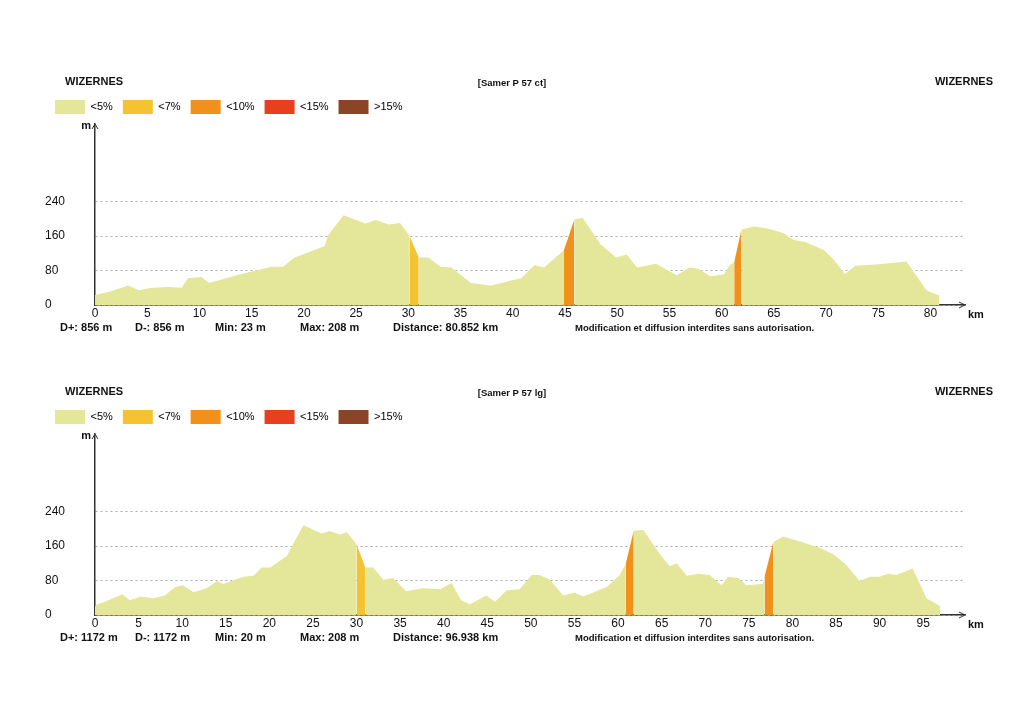 This screenshot has height=717, width=1024. Describe the element at coordinates (163, 637) in the screenshot. I see `text: D-: 1172 m` at that location.